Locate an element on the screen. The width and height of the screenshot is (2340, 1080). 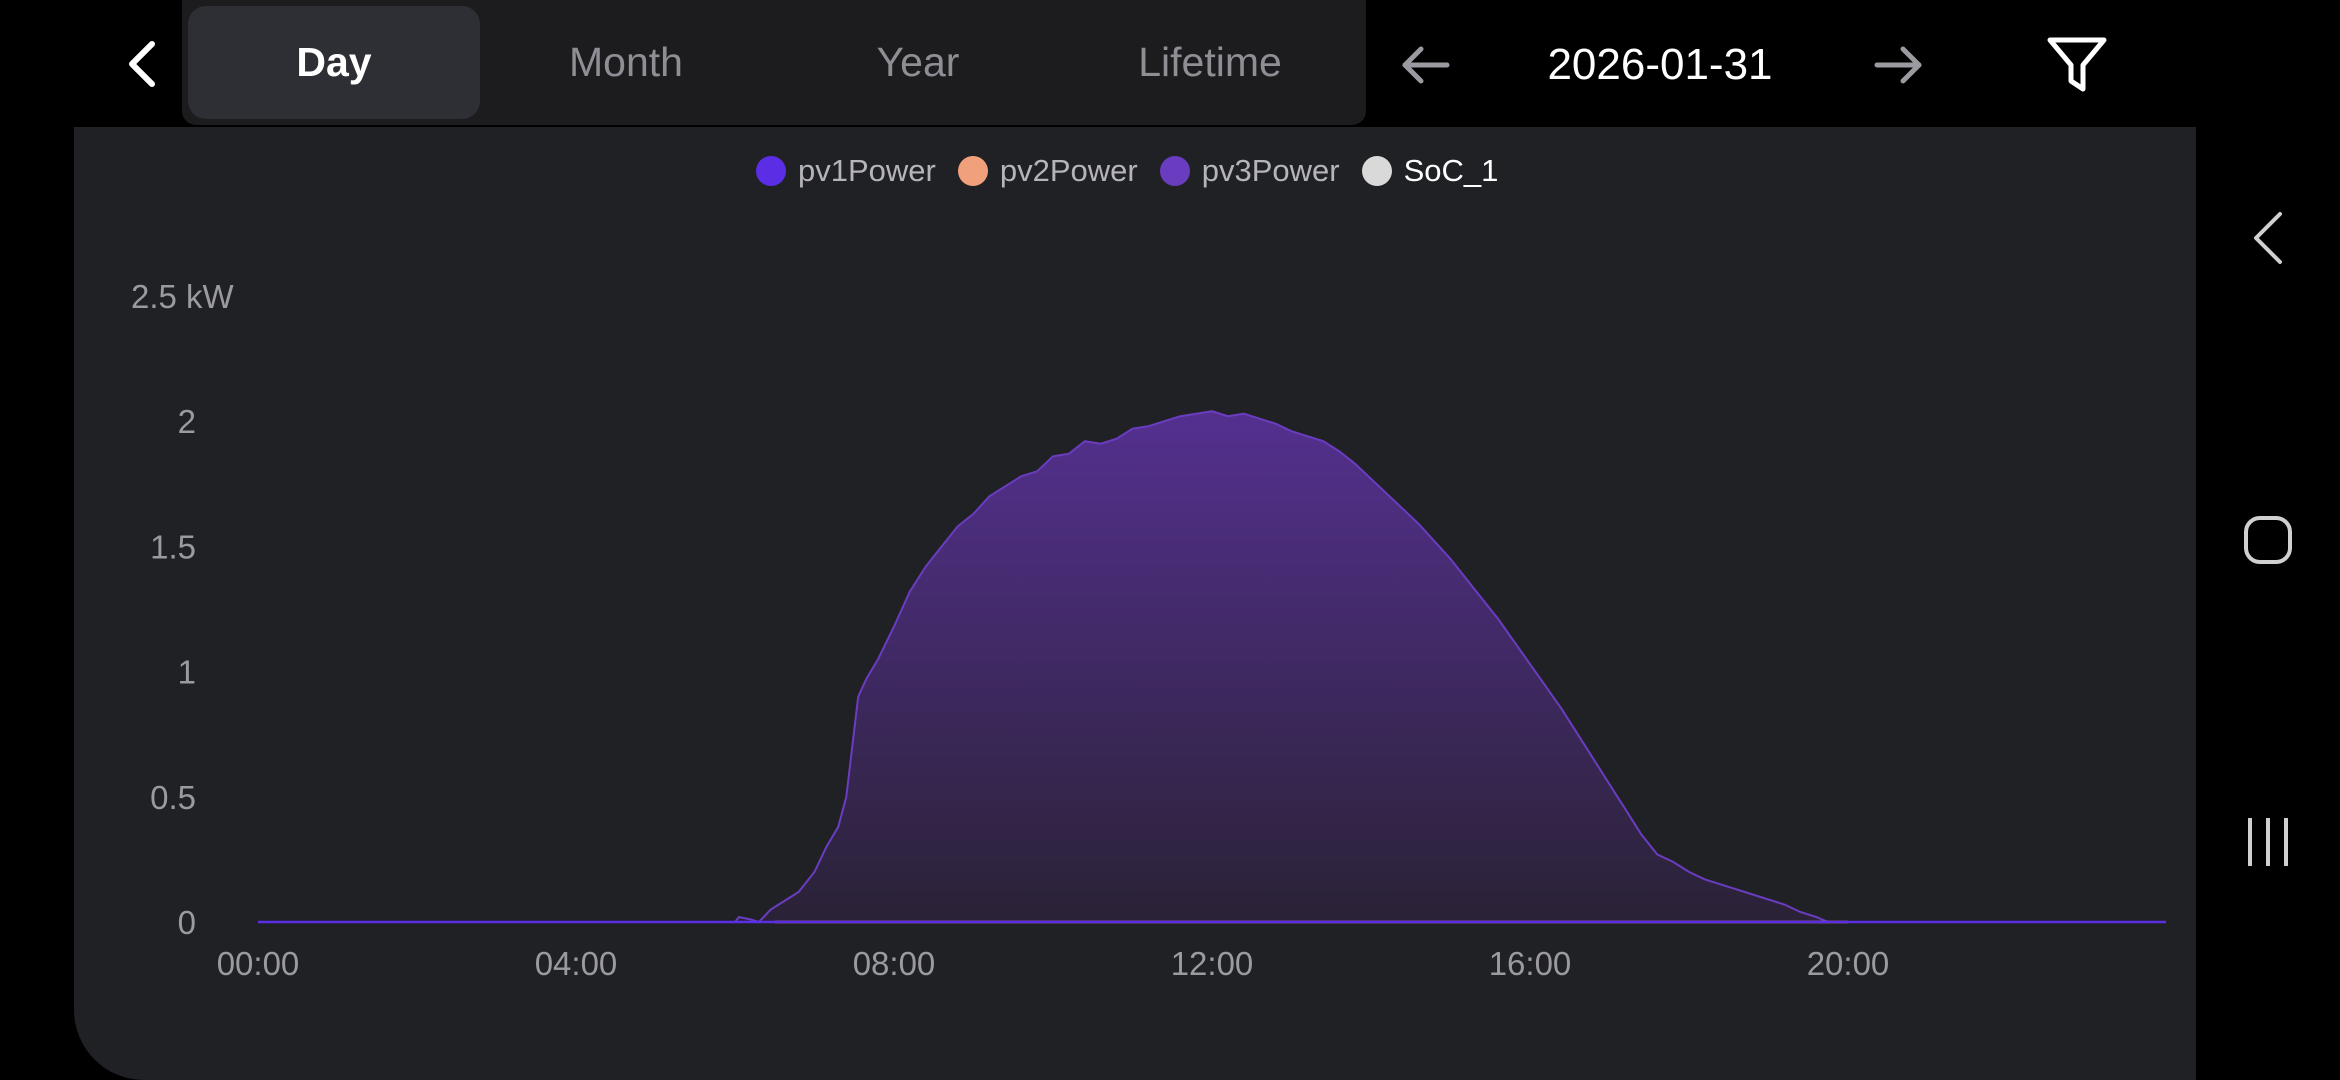
period-tabs: Day Month Year Lifetime is located at coordinates (774, 62).